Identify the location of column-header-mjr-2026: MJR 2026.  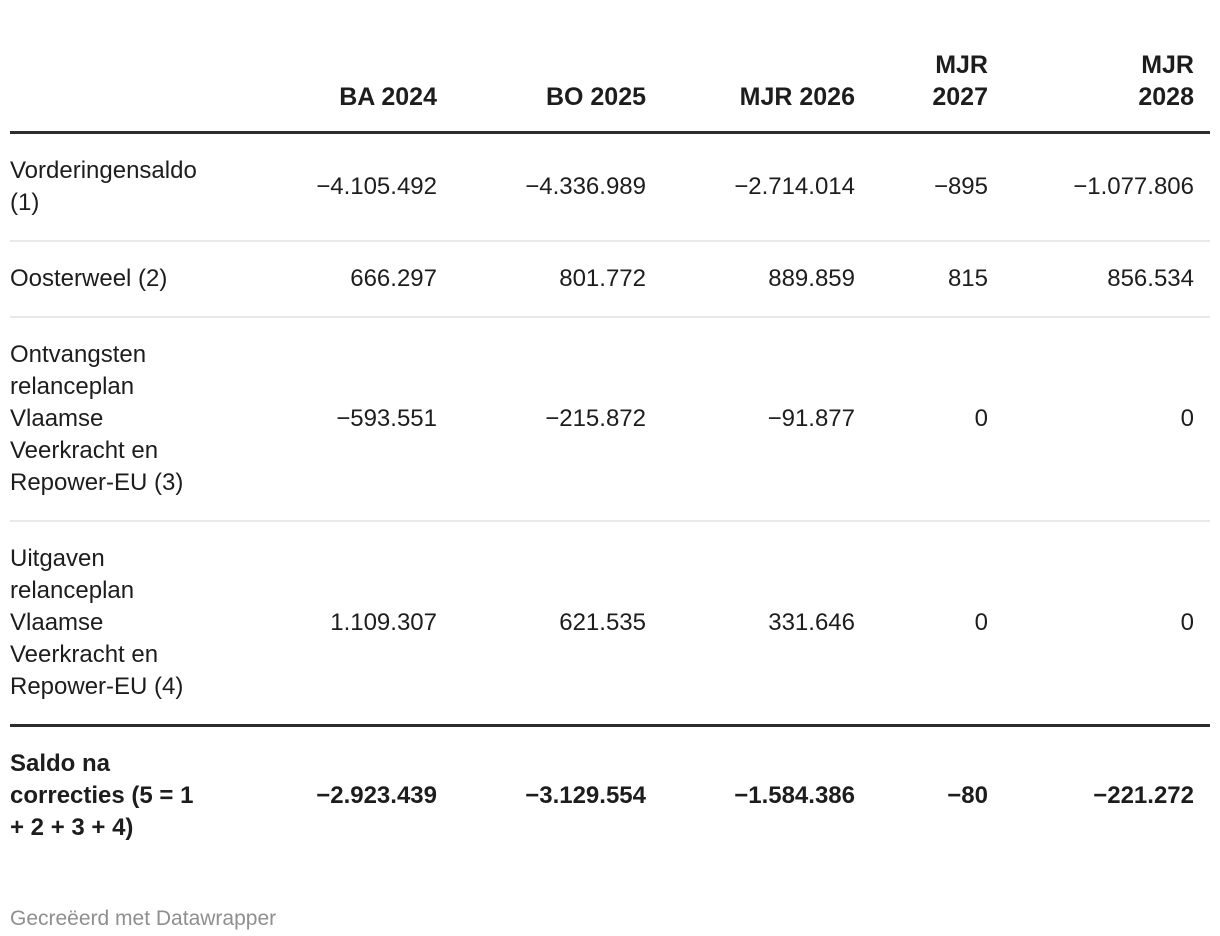
(750, 73).